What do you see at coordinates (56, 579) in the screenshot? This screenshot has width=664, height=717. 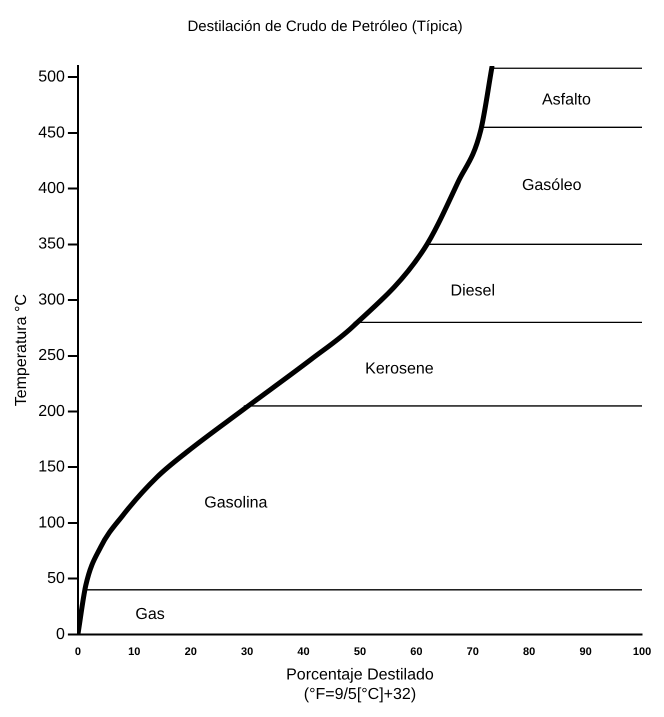 I see `y-tick-label: 50` at bounding box center [56, 579].